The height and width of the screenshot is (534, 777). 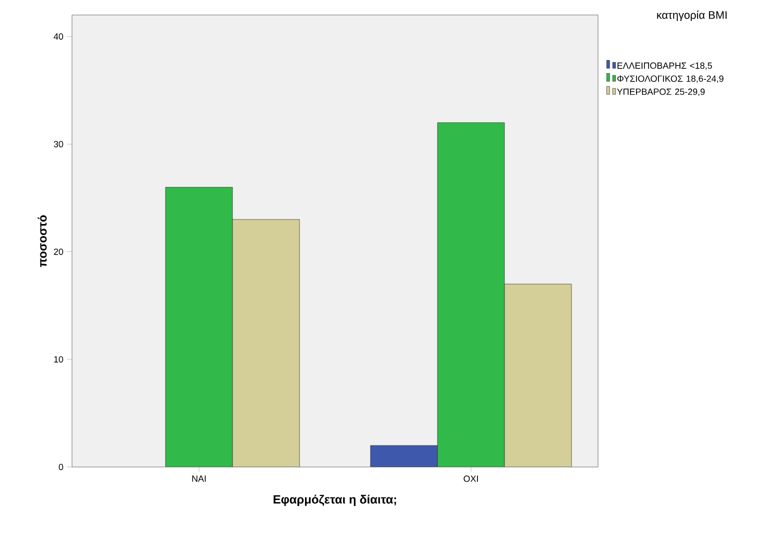 I want to click on y-tick-label: 40, so click(x=59, y=36).